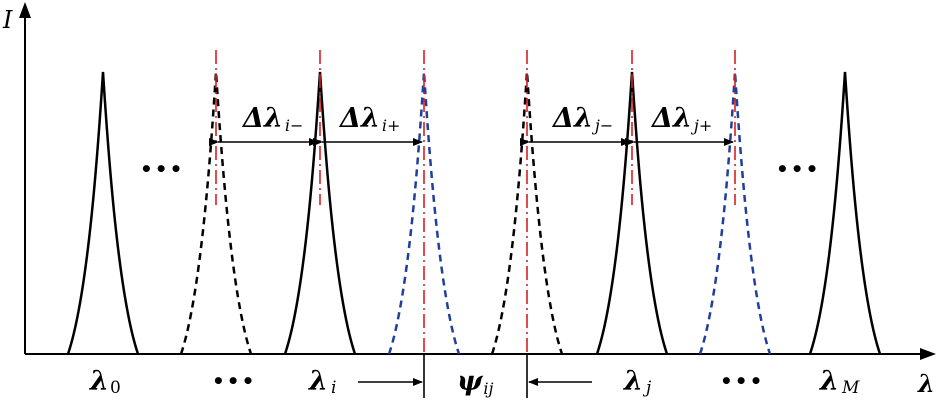 The height and width of the screenshot is (401, 941). I want to click on label-delta-i-plus-sub: i+, so click(391, 125).